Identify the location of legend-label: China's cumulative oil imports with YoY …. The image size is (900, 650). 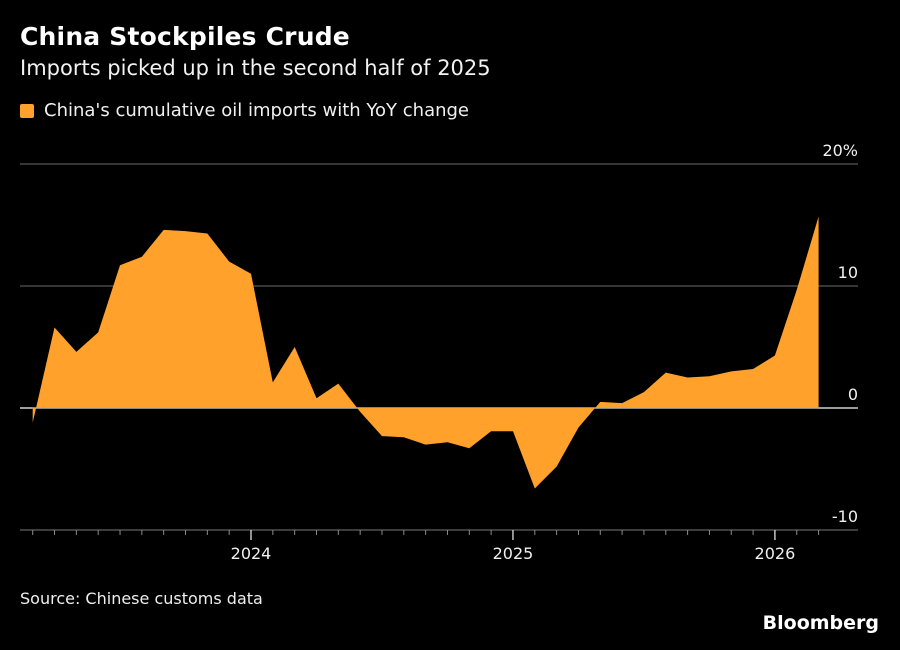
(257, 110).